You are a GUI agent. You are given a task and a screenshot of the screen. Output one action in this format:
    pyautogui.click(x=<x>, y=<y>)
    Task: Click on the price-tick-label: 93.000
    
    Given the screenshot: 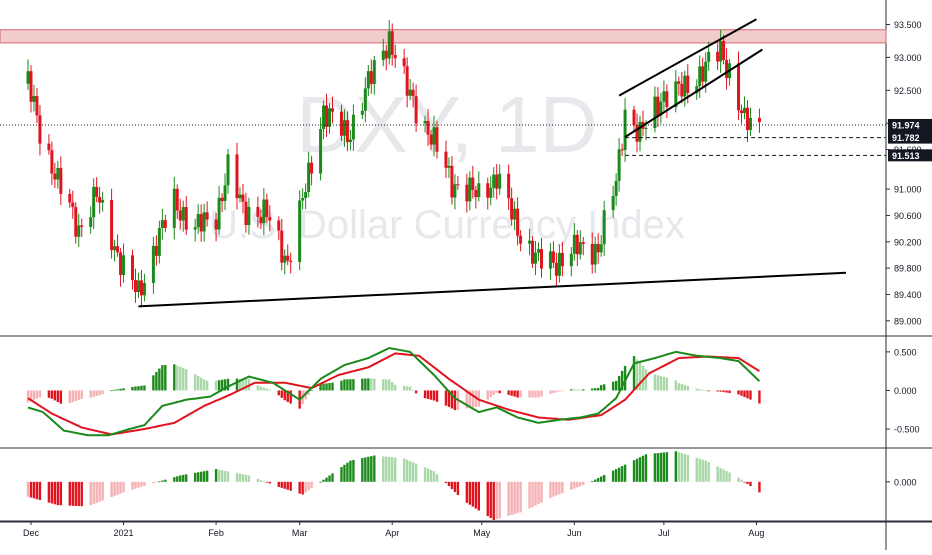 What is the action you would take?
    pyautogui.click(x=908, y=58)
    